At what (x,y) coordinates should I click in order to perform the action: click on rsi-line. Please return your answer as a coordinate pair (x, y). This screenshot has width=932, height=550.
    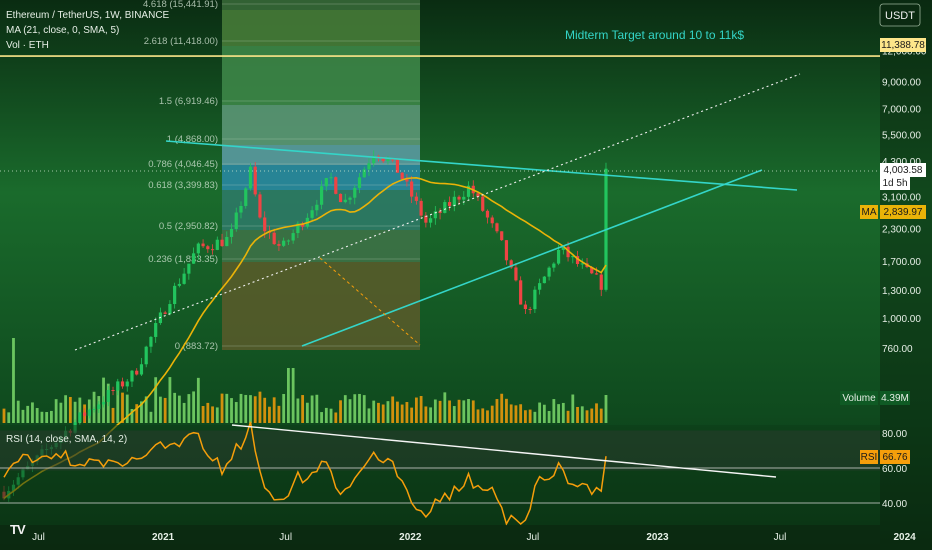
    Looking at the image, I should click on (305, 473).